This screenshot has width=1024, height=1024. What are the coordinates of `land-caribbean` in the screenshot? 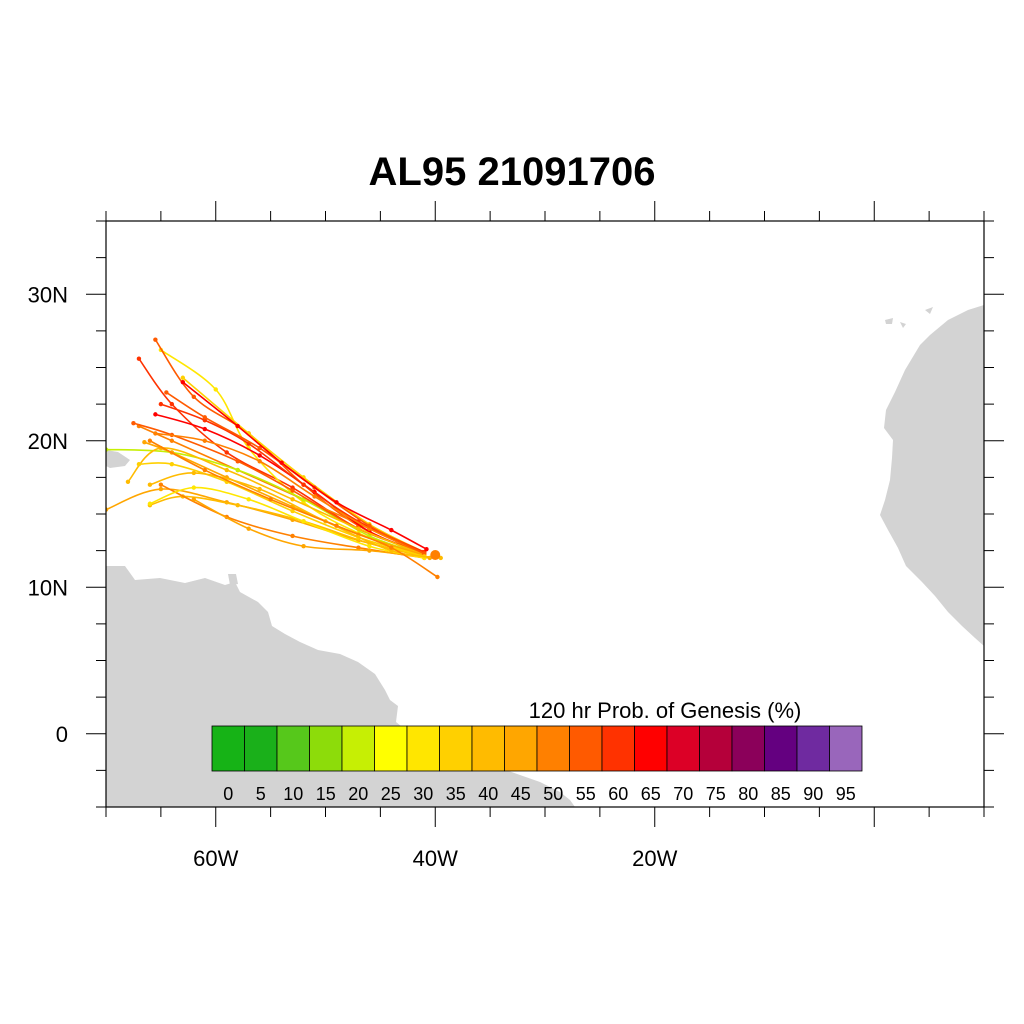 It's located at (118, 459).